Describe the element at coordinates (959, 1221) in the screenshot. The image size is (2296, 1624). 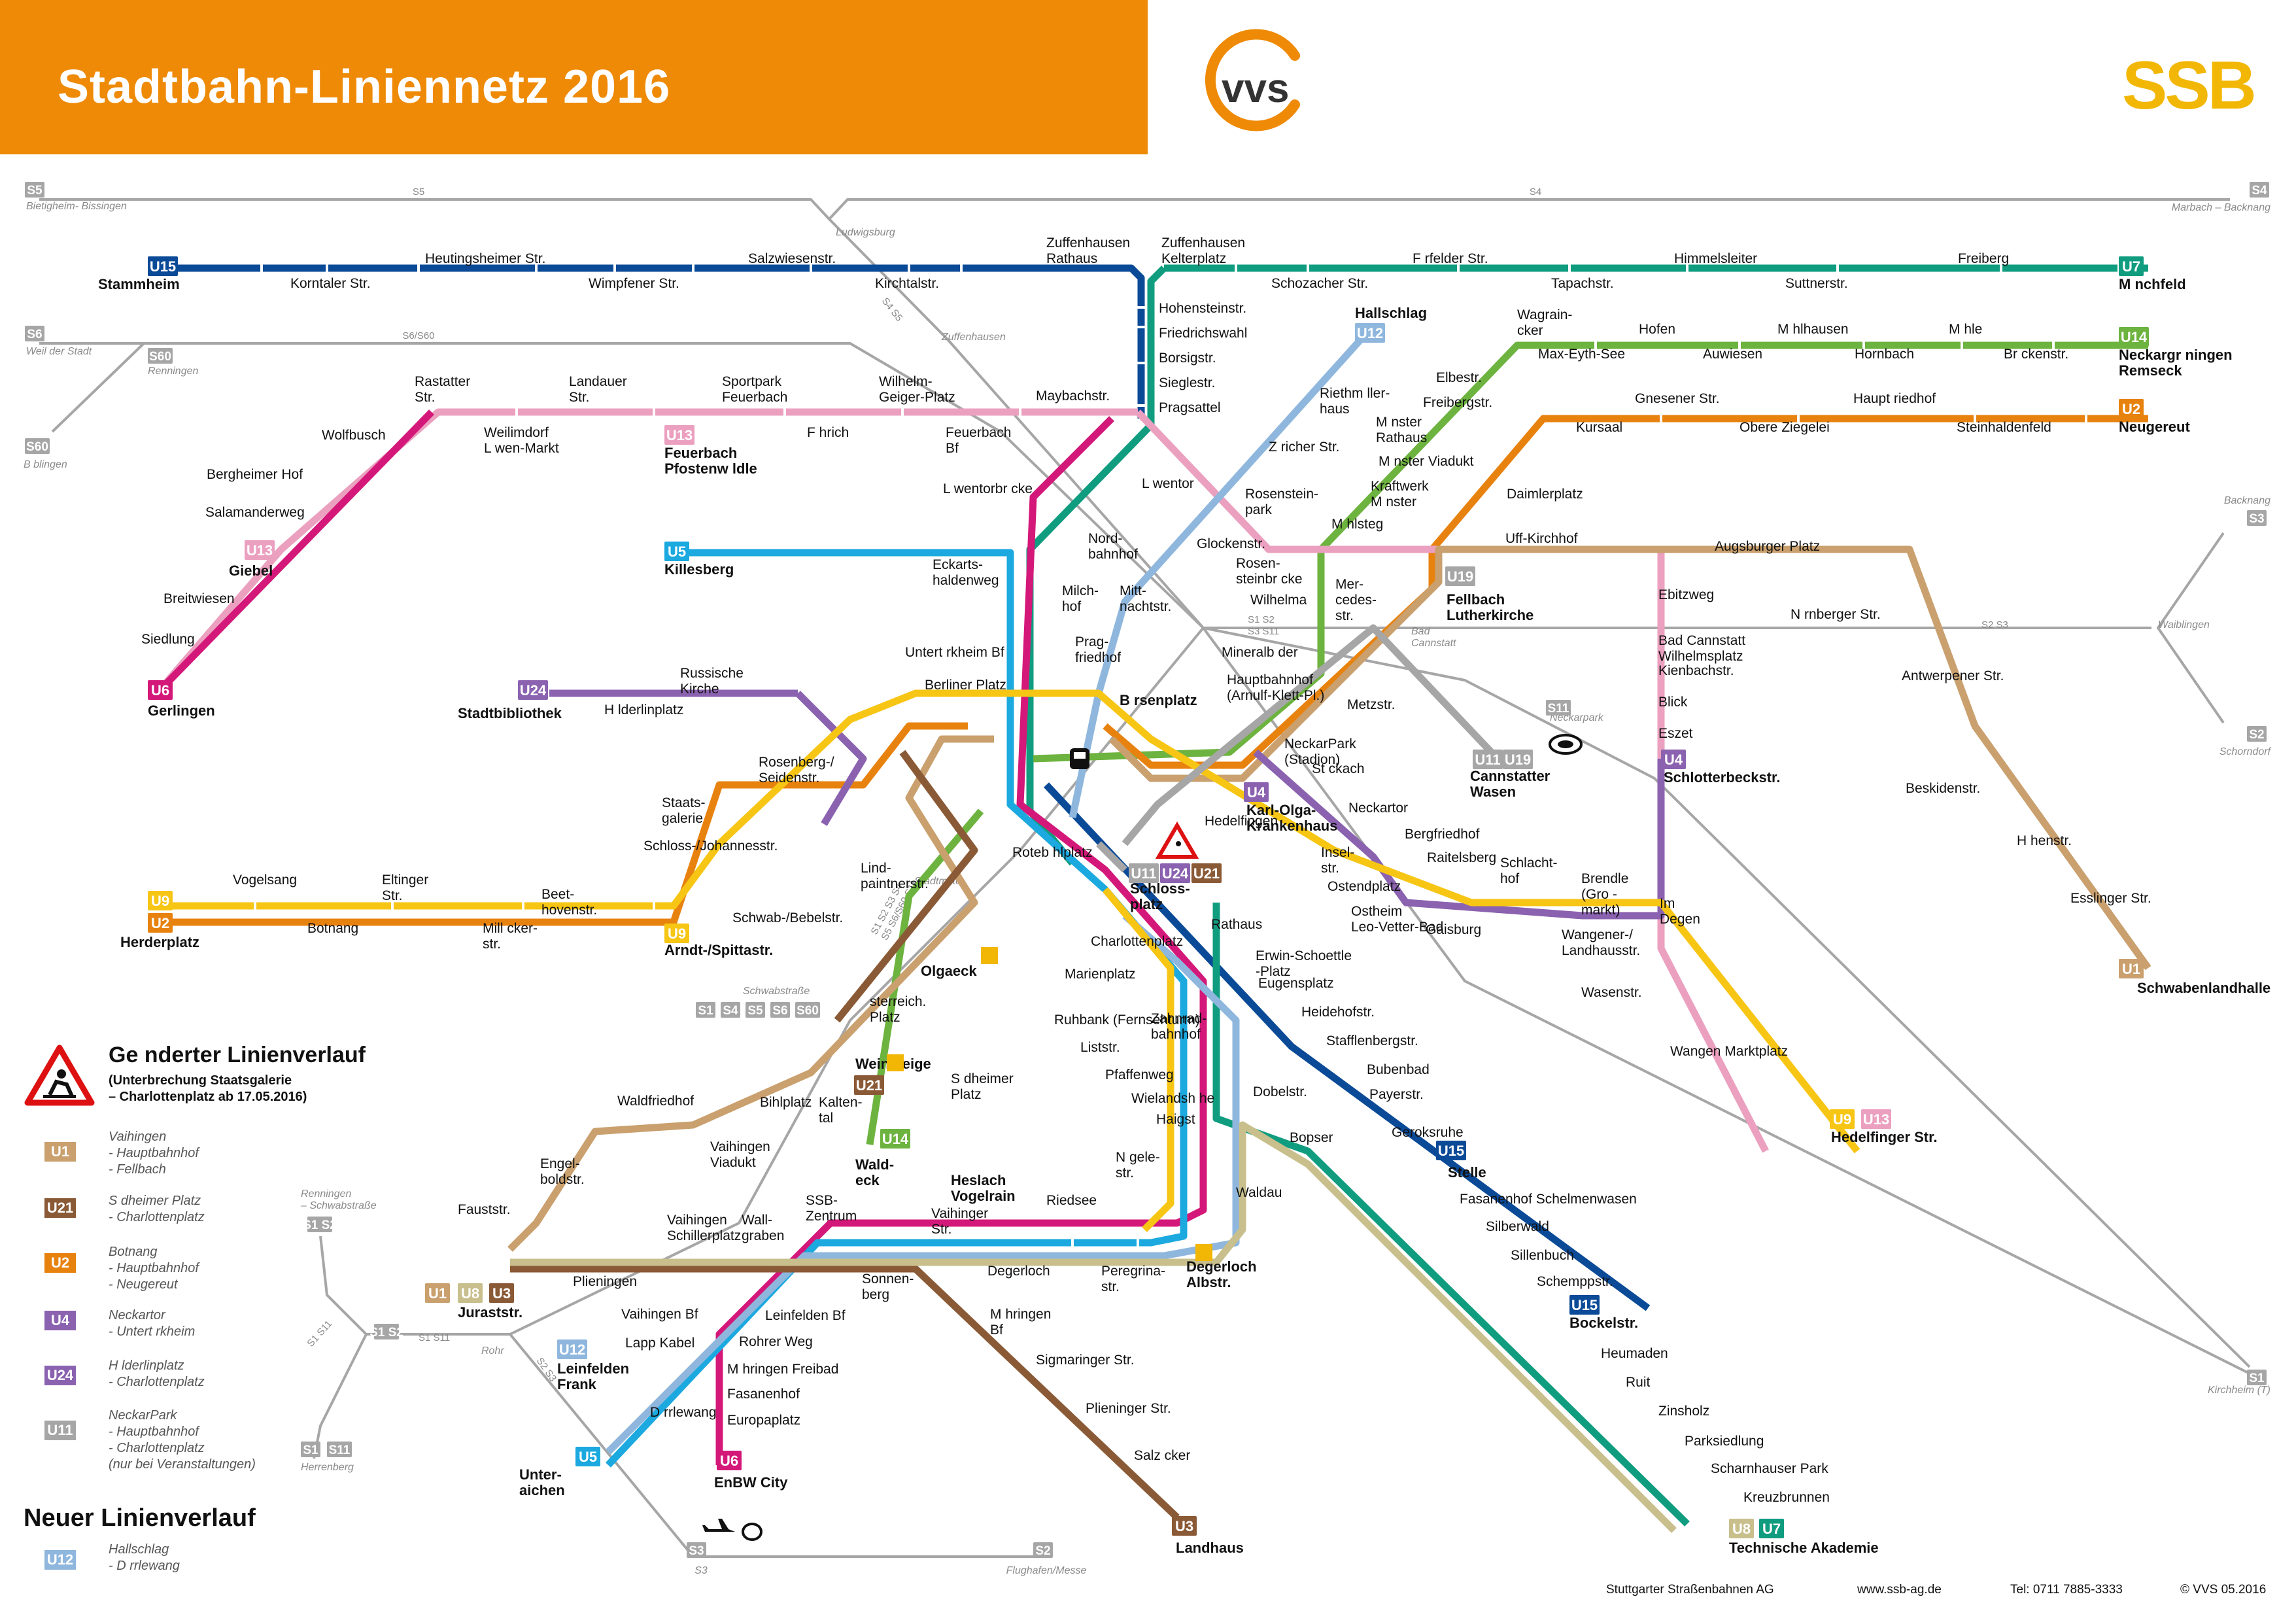
I see `station-vaihinger: Vaihinger Str.` at that location.